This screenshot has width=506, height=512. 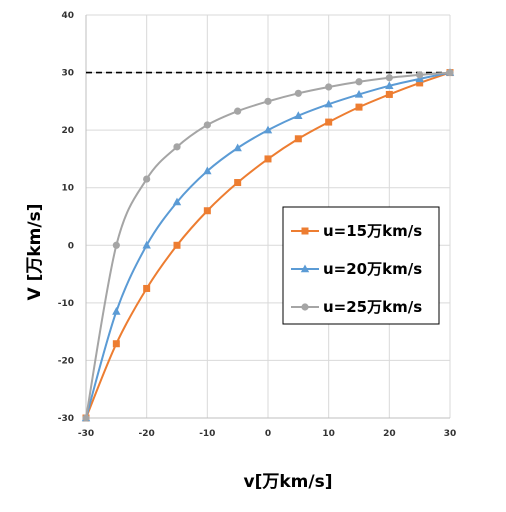 I want to click on y-tick-label: 20, so click(x=67, y=131).